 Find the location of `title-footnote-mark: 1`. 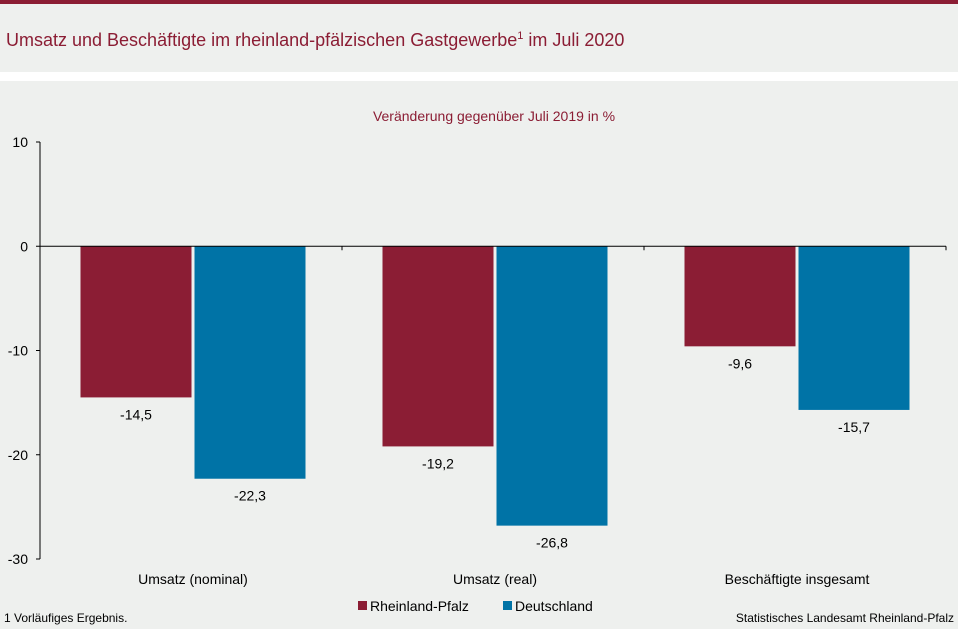

title-footnote-mark: 1 is located at coordinates (520, 36).